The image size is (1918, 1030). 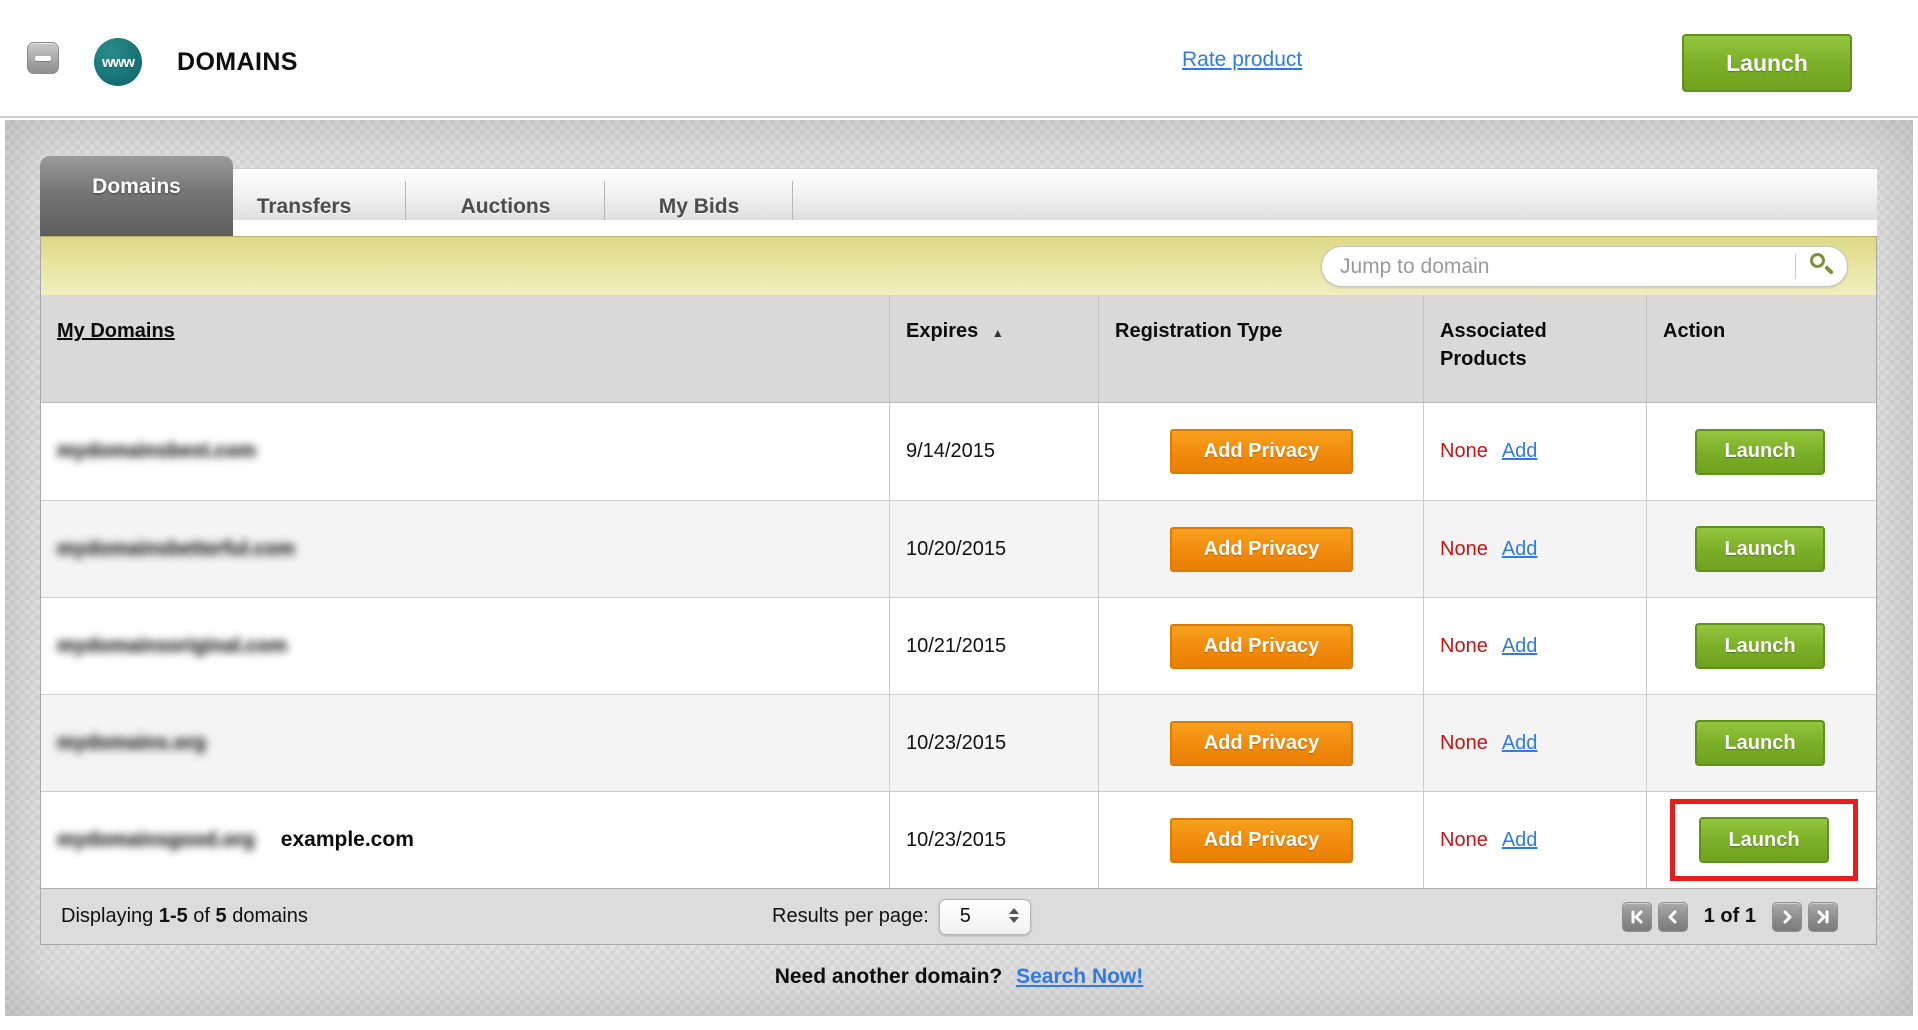 I want to click on search-now-link: Search Now!, so click(x=1080, y=976).